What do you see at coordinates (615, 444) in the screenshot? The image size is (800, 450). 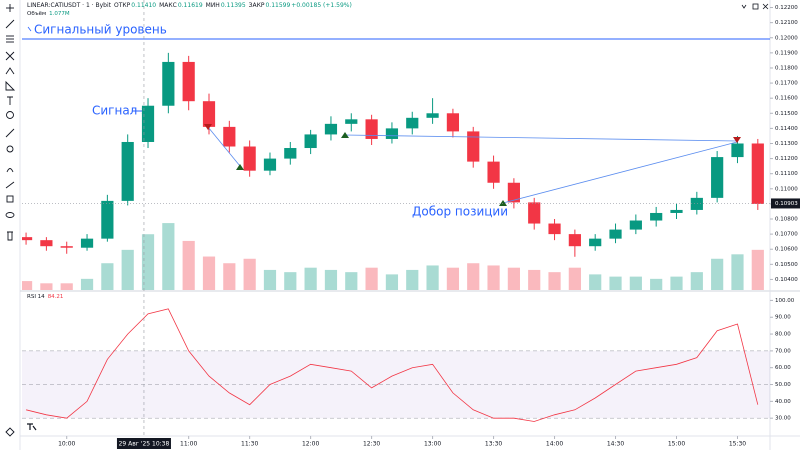 I see `x-tick-label: 14:30` at bounding box center [615, 444].